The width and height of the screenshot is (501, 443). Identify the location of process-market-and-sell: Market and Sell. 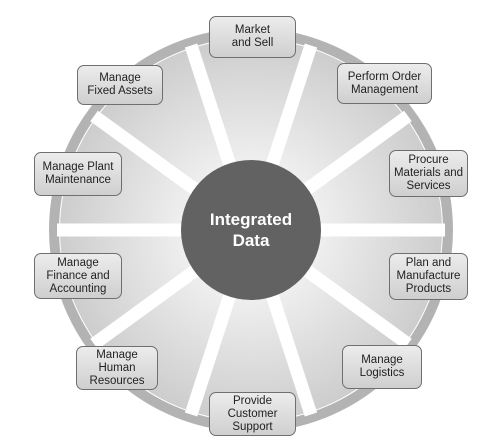
(252, 37).